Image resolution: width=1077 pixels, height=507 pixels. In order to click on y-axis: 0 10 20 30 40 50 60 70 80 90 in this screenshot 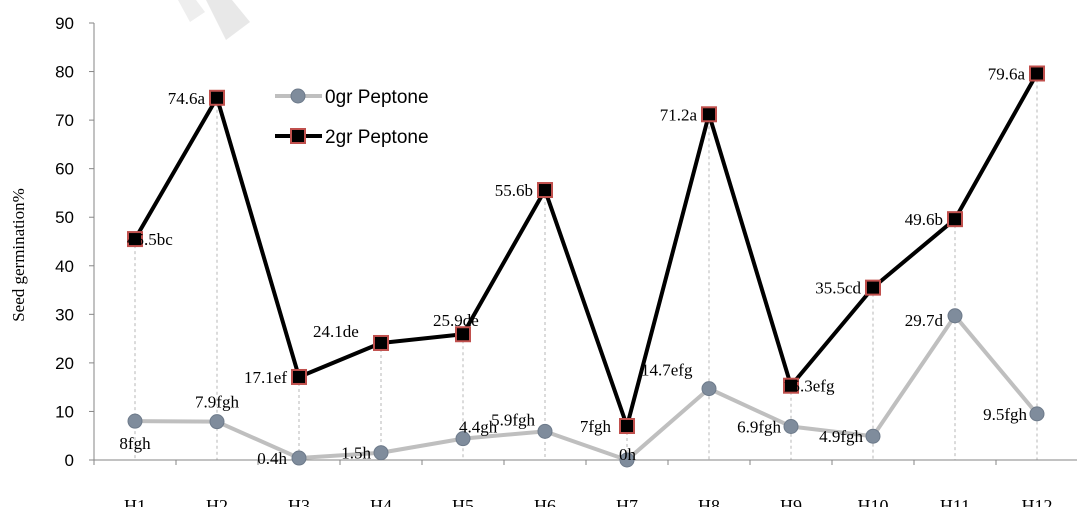, I will do `click(75, 242)`.